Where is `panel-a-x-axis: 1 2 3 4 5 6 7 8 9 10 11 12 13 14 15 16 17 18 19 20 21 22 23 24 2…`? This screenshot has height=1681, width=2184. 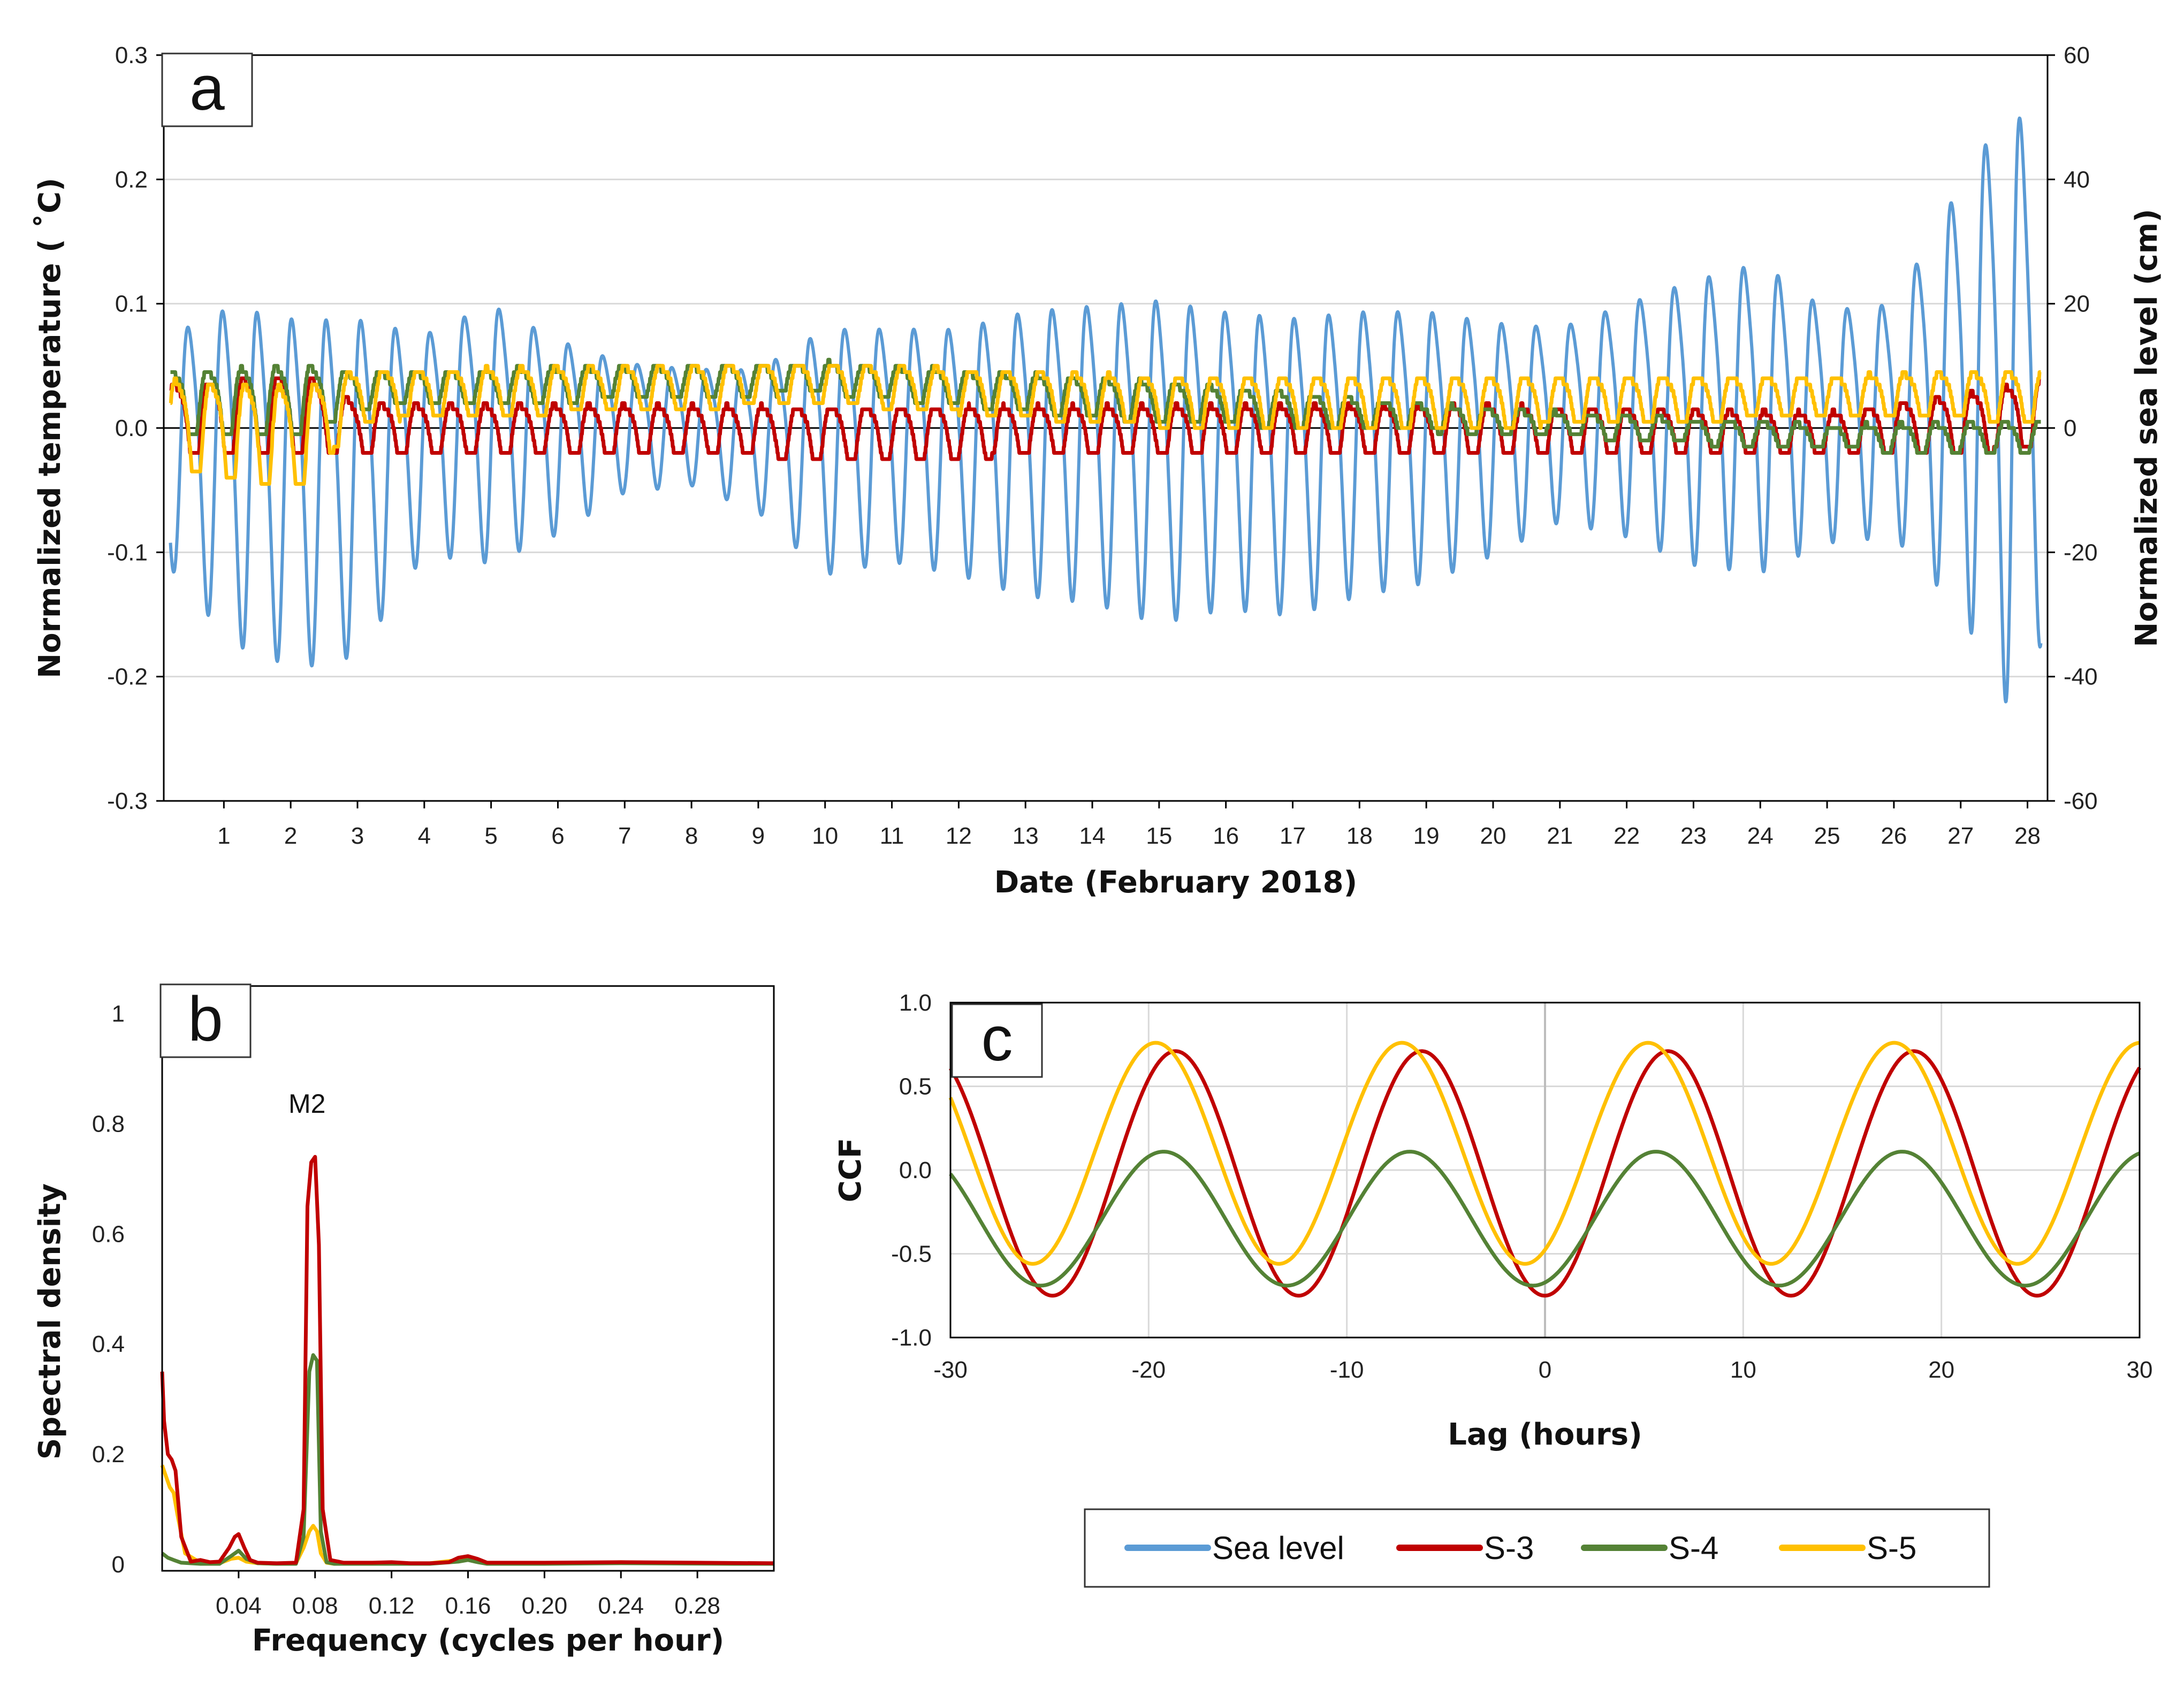 panel-a-x-axis: 1 2 3 4 5 6 7 8 9 10 11 12 13 14 15 16 17 18 19 20 21 22 23 24 2… is located at coordinates (1129, 825).